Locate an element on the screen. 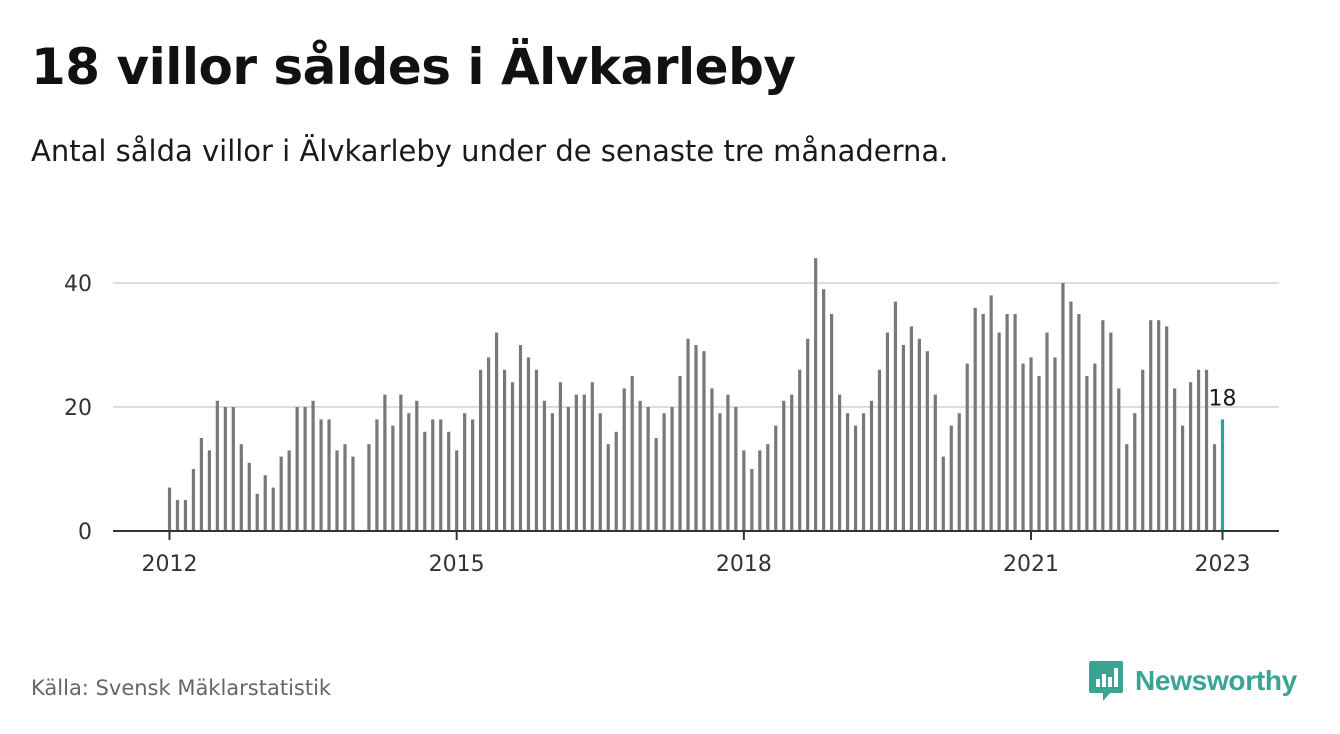 The image size is (1340, 734). axes is located at coordinates (696, 535).